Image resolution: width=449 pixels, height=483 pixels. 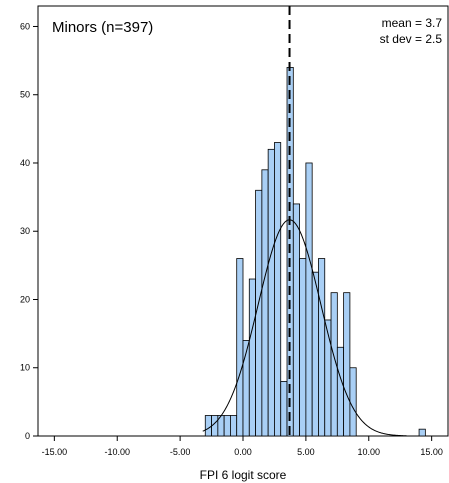 I want to click on chart-title: Minors (n=397), so click(x=102, y=27).